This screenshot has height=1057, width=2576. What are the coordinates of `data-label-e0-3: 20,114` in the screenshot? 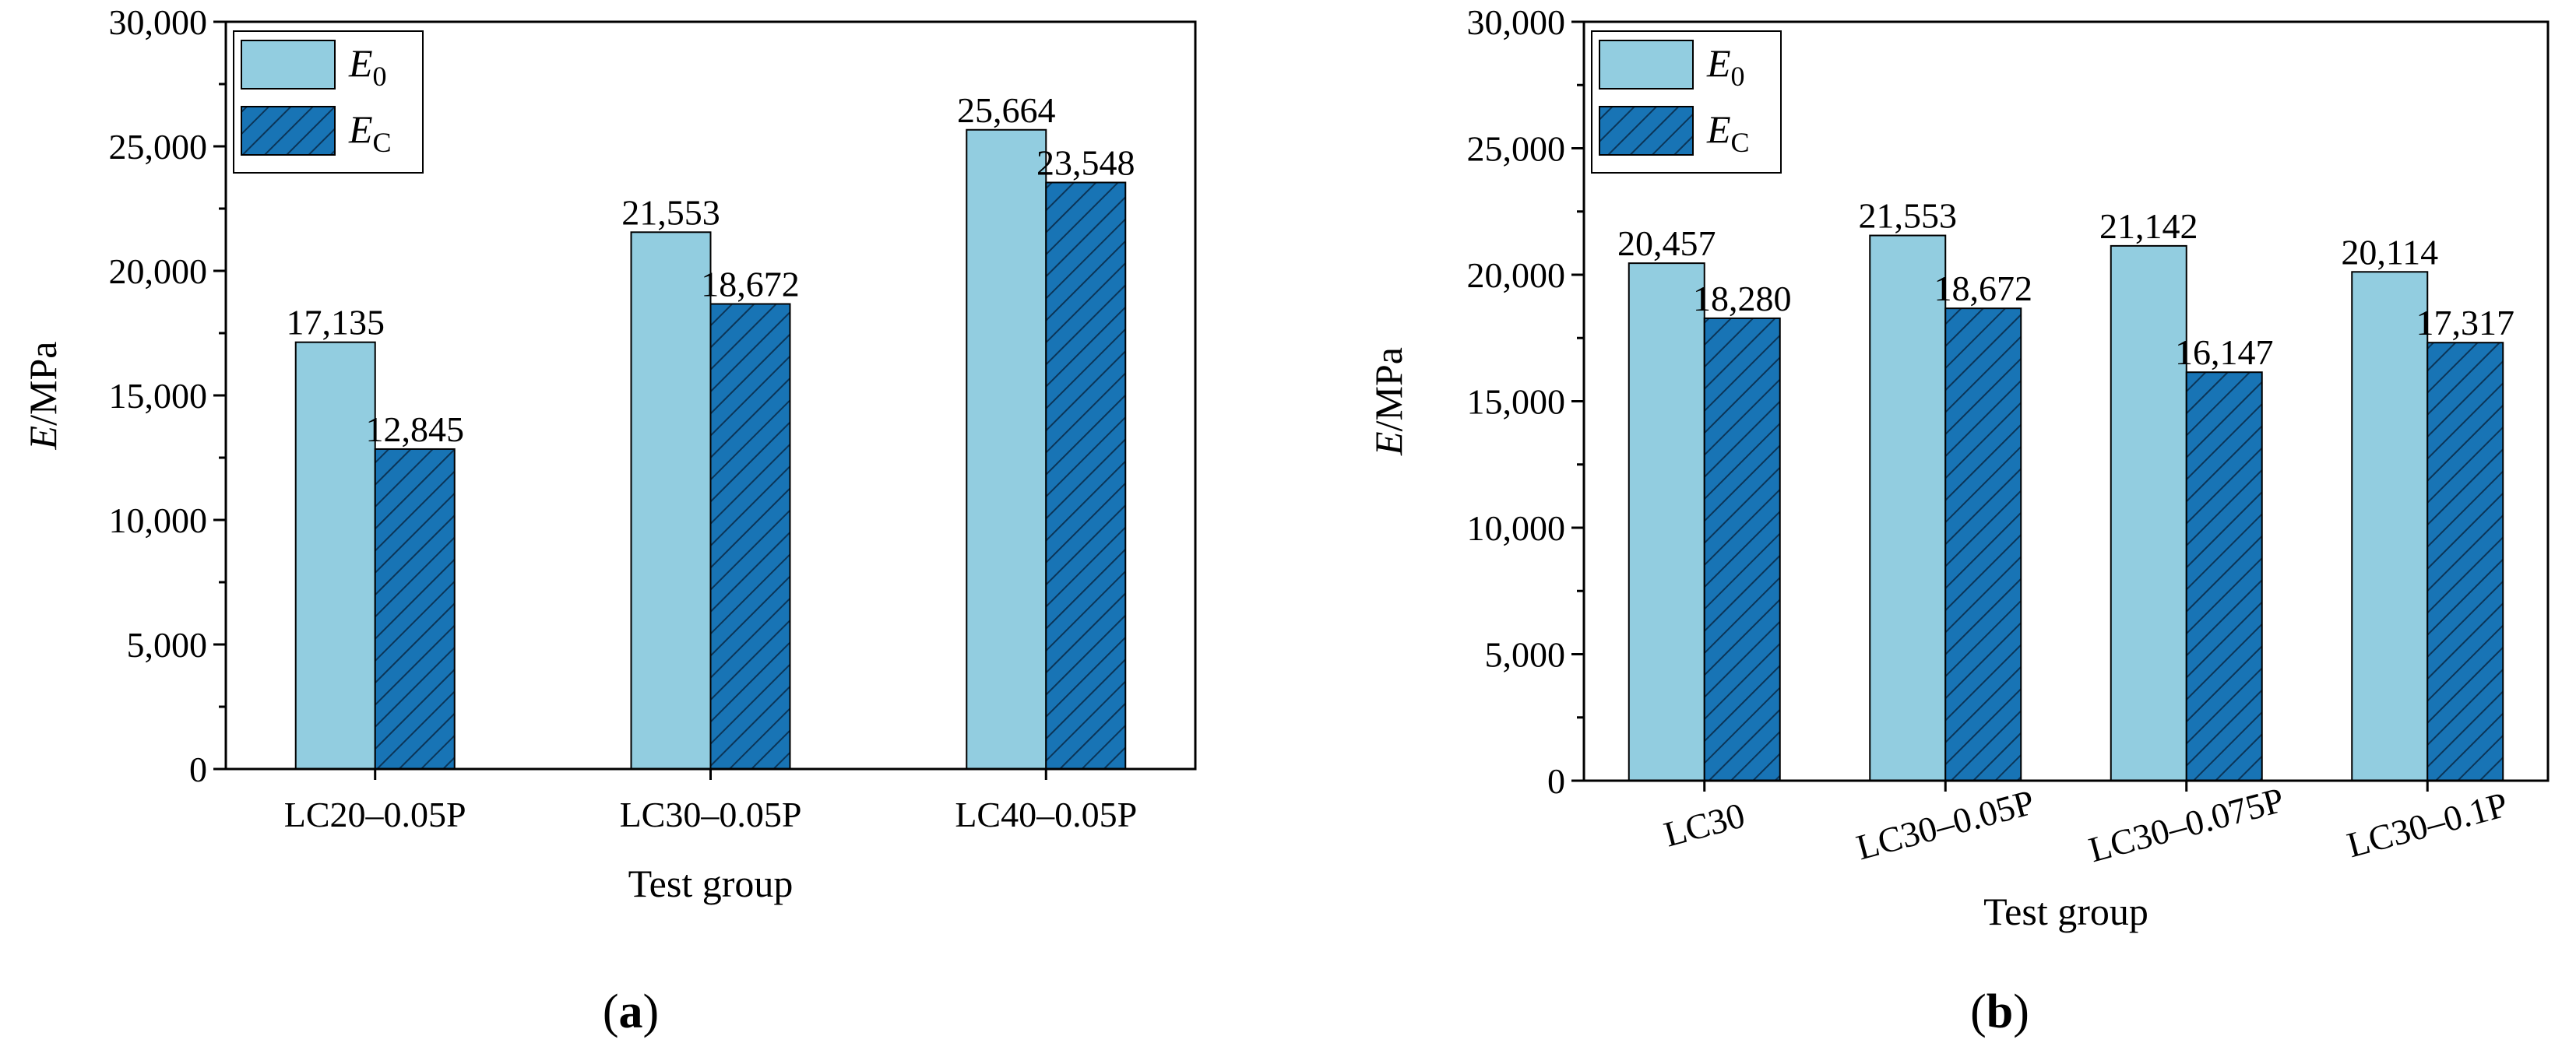 It's located at (2389, 252).